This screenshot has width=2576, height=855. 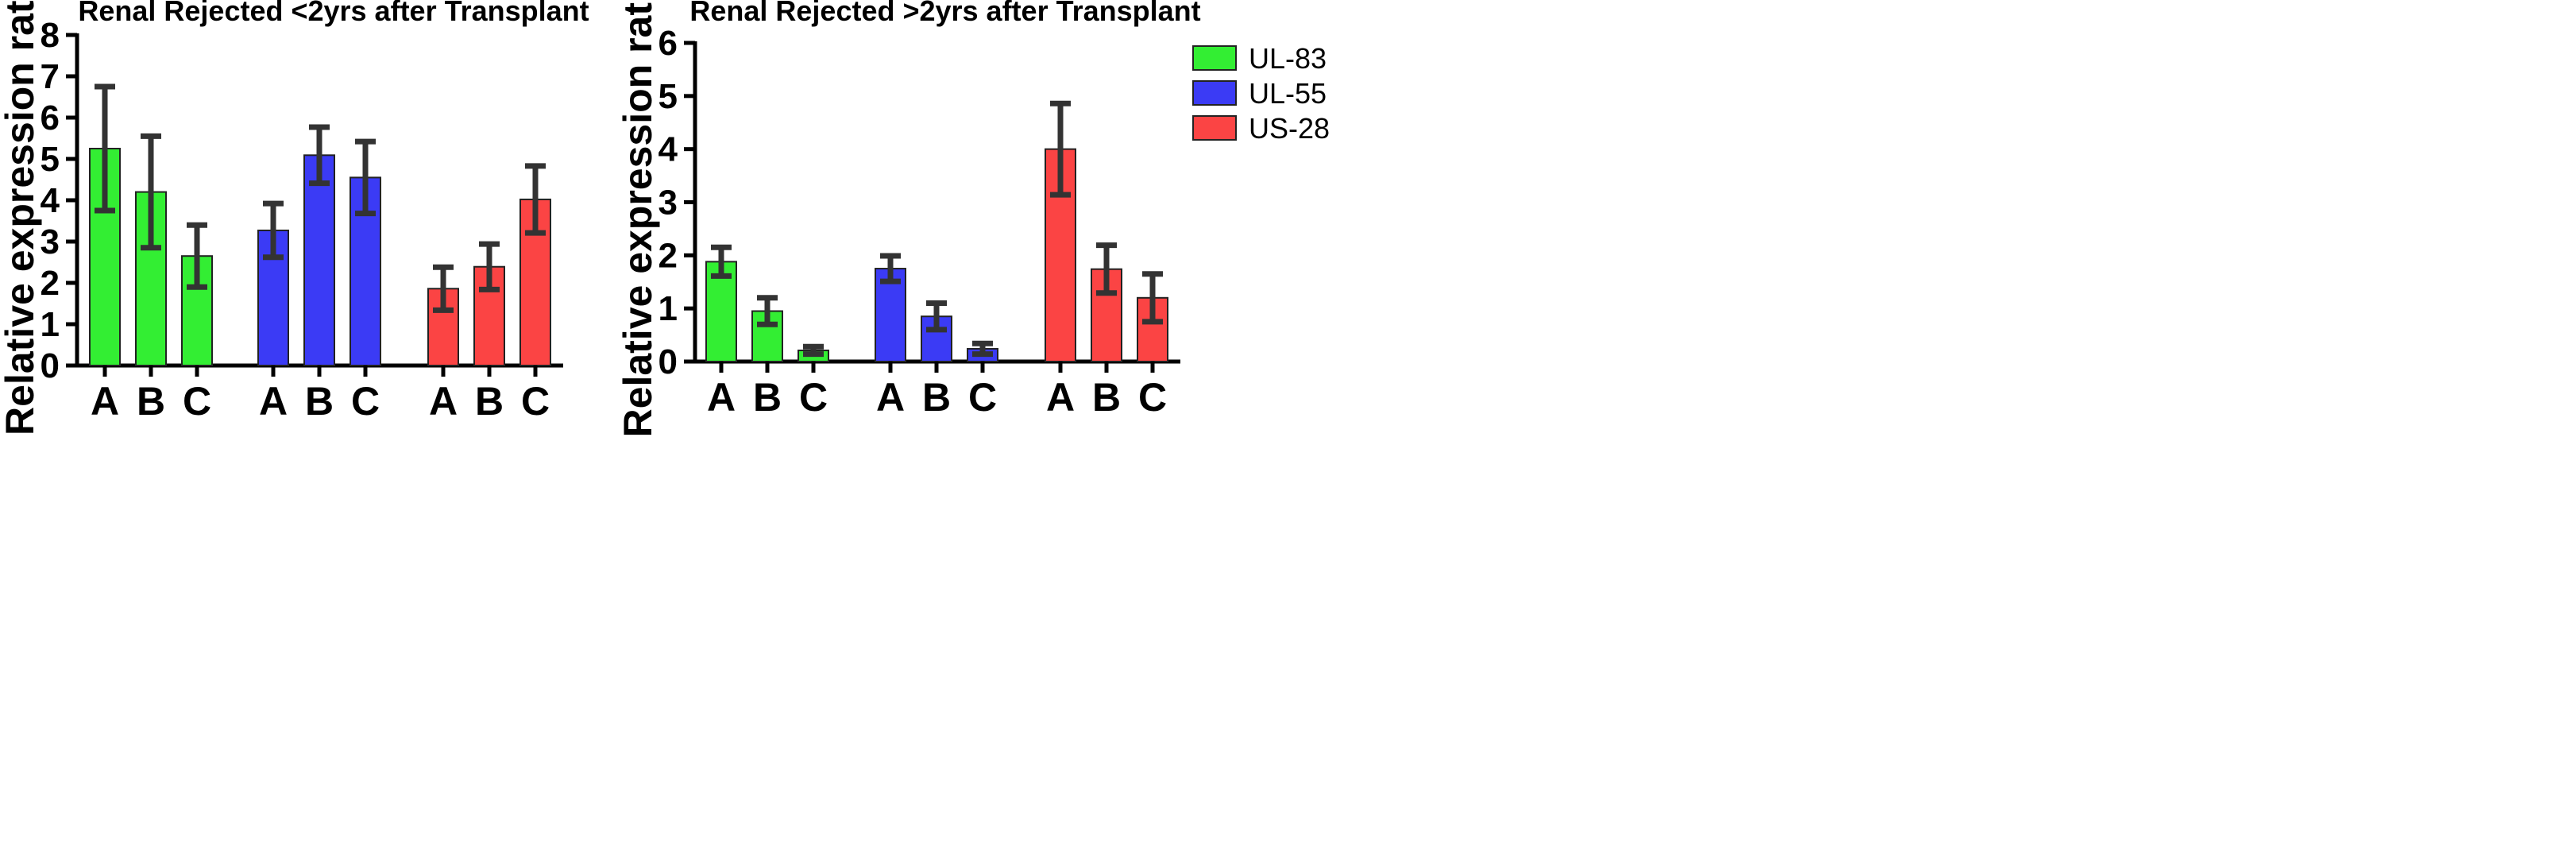 What do you see at coordinates (1289, 128) in the screenshot?
I see `legend-label: US-28` at bounding box center [1289, 128].